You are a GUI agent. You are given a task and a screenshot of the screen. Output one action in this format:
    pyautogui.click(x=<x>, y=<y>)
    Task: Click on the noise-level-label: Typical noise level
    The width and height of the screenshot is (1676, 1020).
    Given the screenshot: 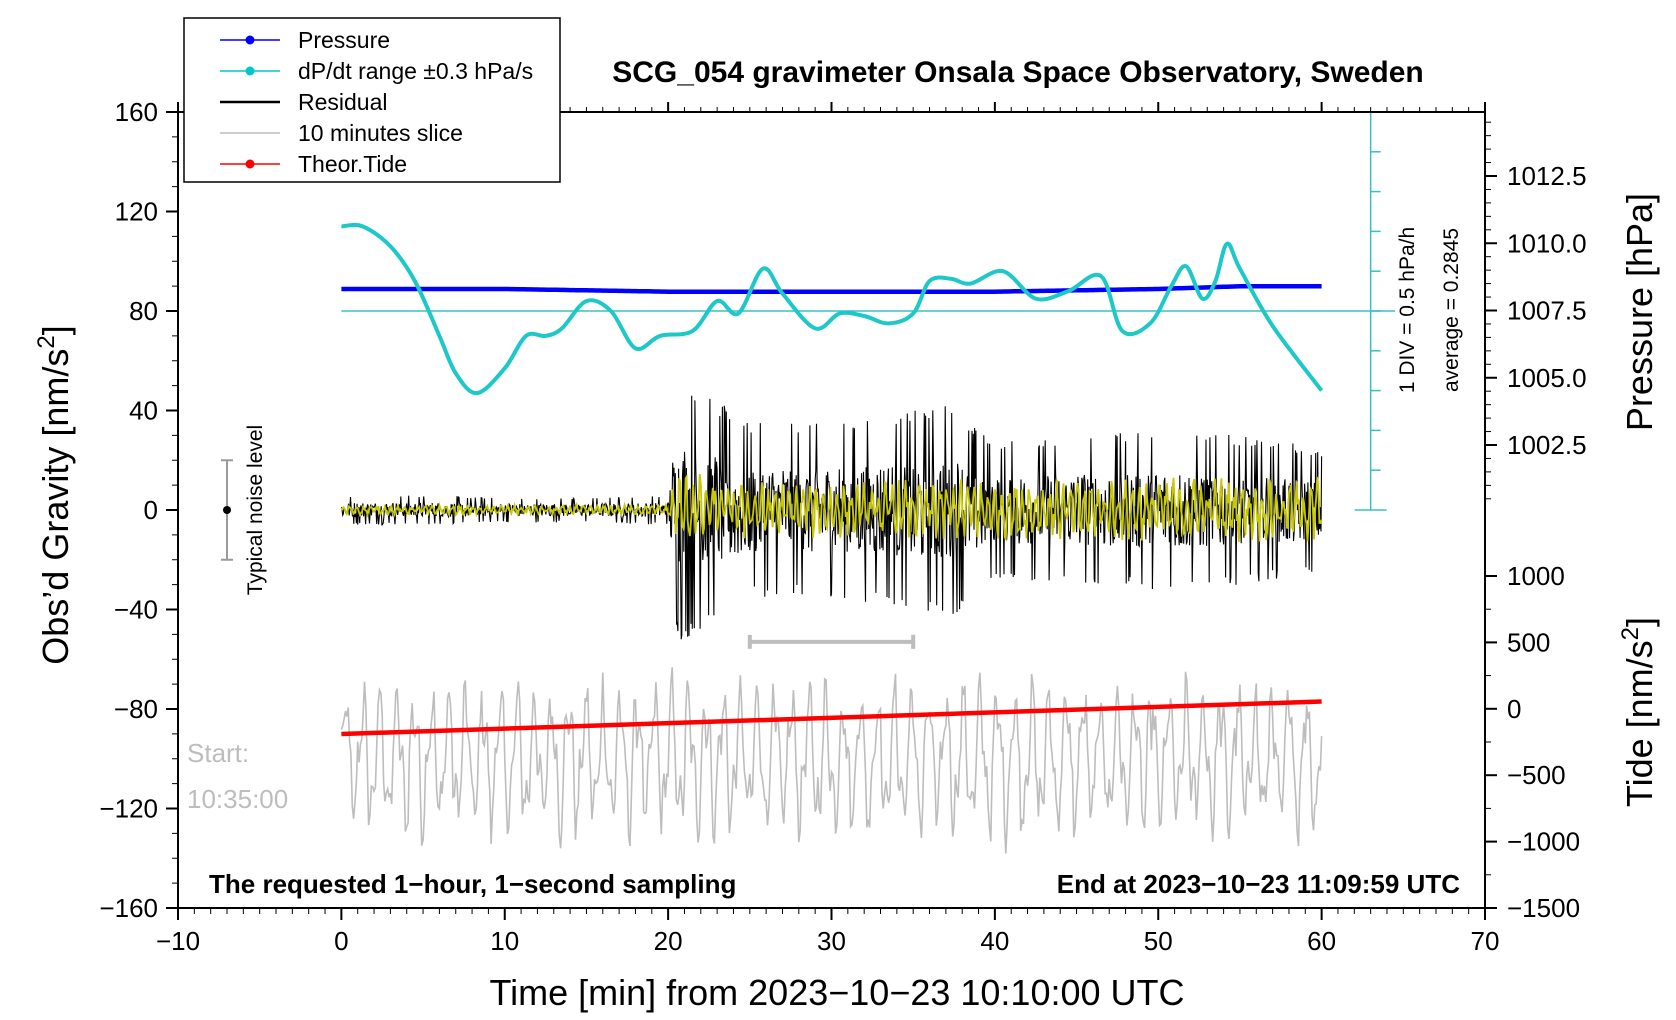 What is the action you would take?
    pyautogui.click(x=255, y=510)
    